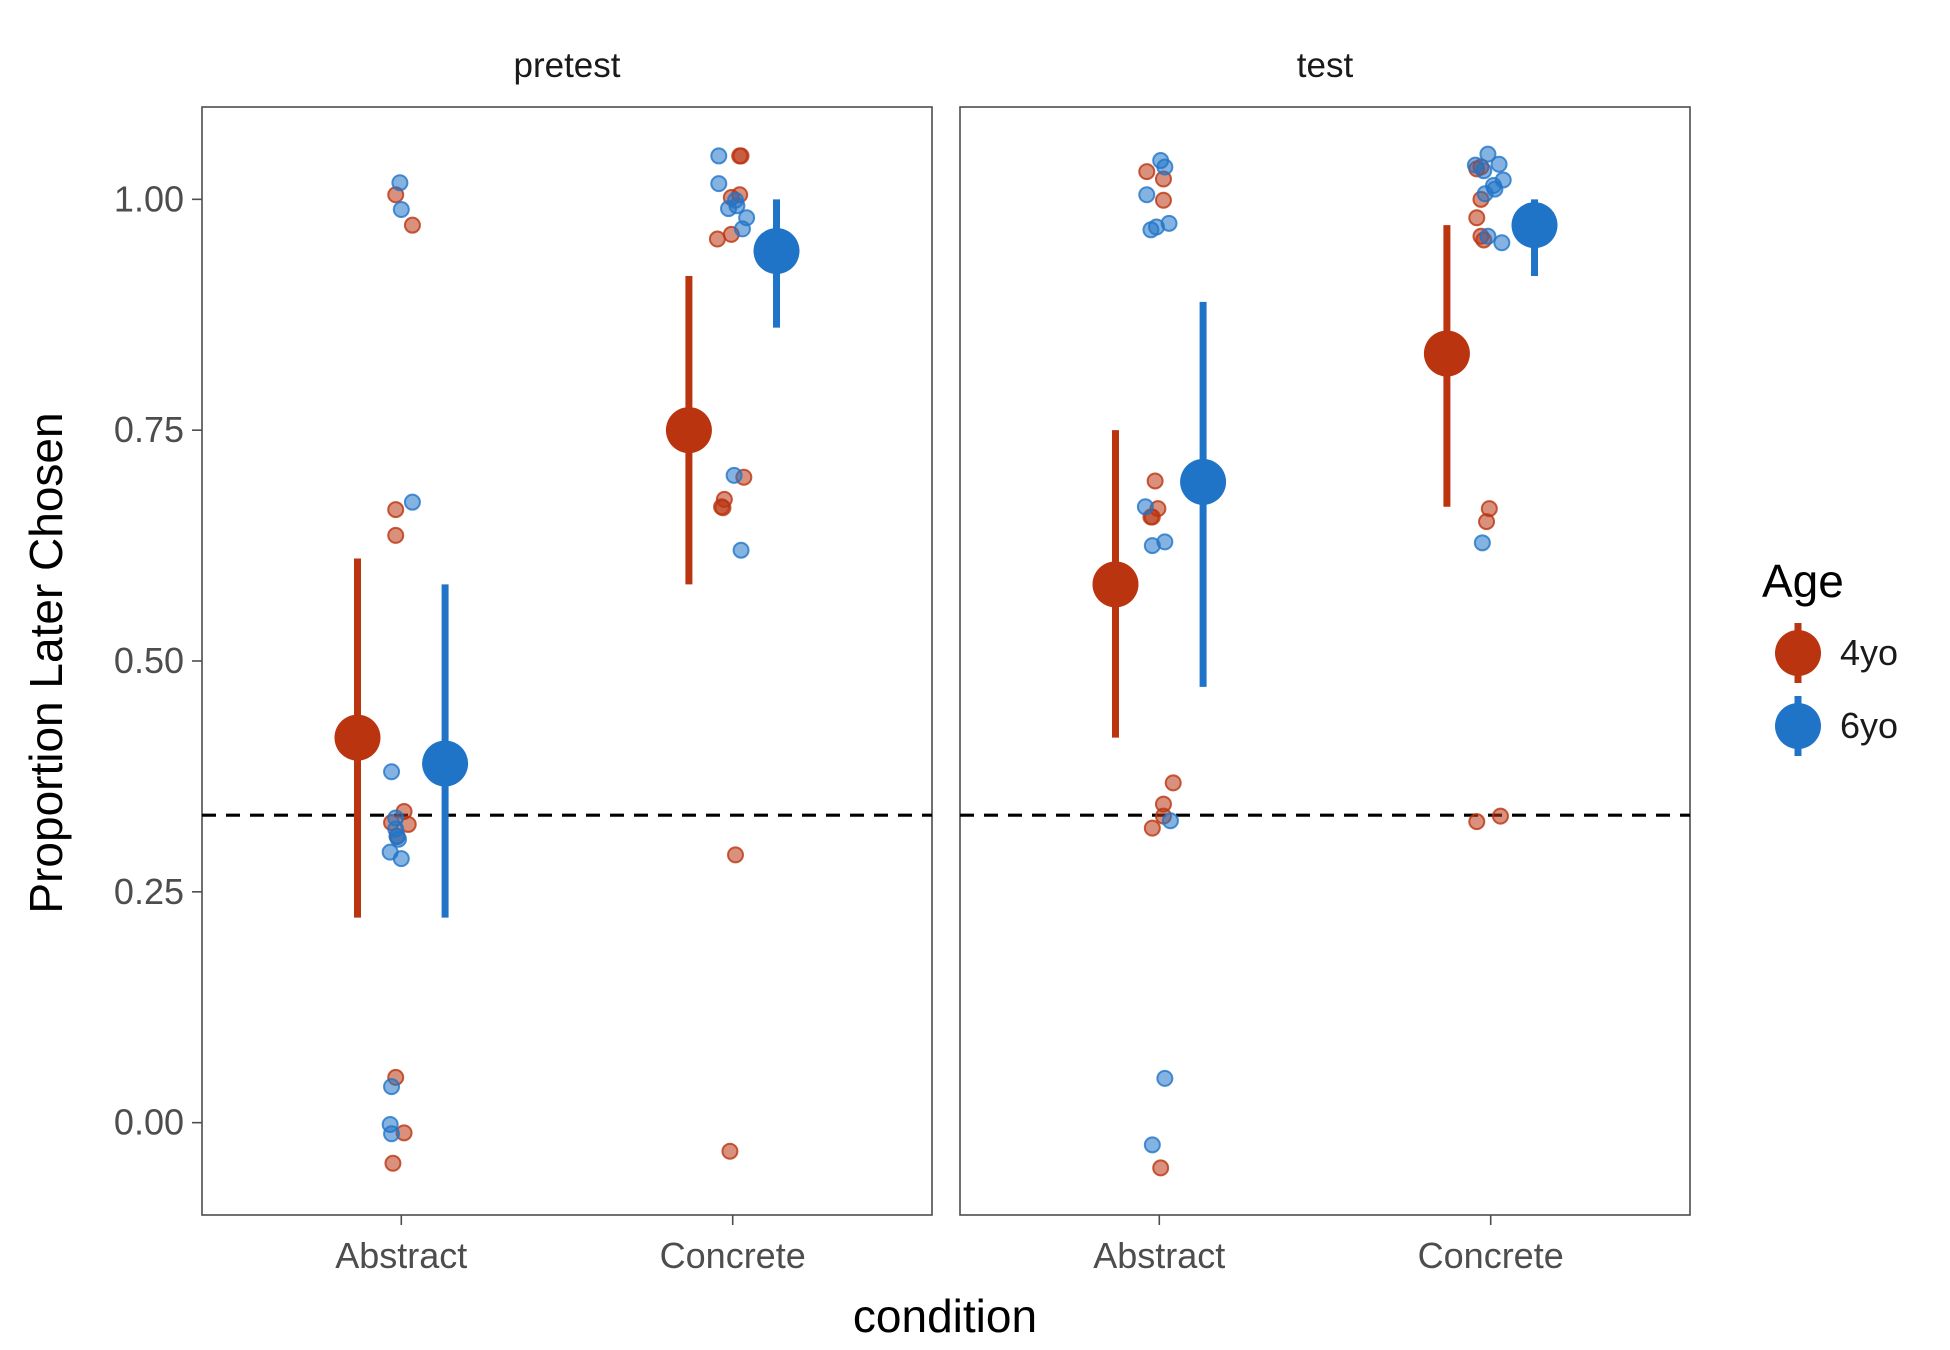  I want to click on y-tick-label-0.00: 0.00, so click(149, 1122).